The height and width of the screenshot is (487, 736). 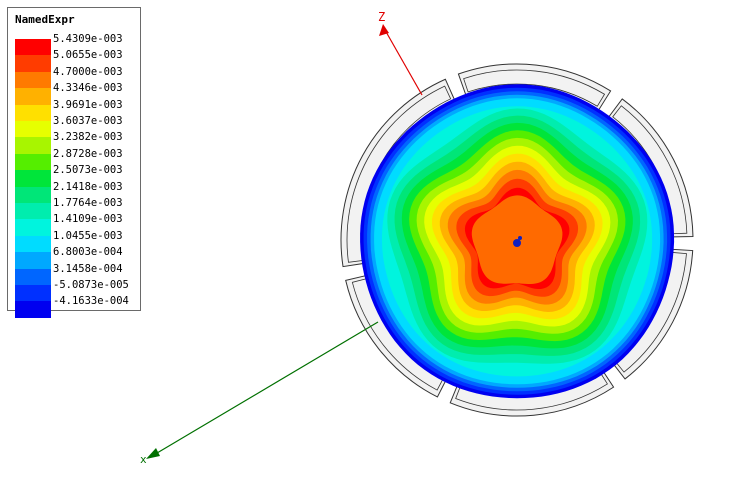 What do you see at coordinates (143, 459) in the screenshot?
I see `x-axis-label: x` at bounding box center [143, 459].